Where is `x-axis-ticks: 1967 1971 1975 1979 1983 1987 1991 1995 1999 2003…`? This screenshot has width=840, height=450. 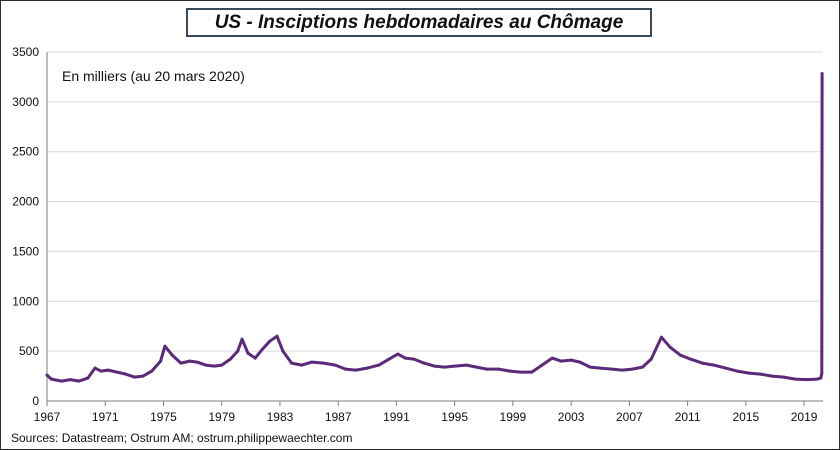 x-axis-ticks: 1967 1971 1975 1979 1983 1987 1991 1995 1999 2003… is located at coordinates (426, 412).